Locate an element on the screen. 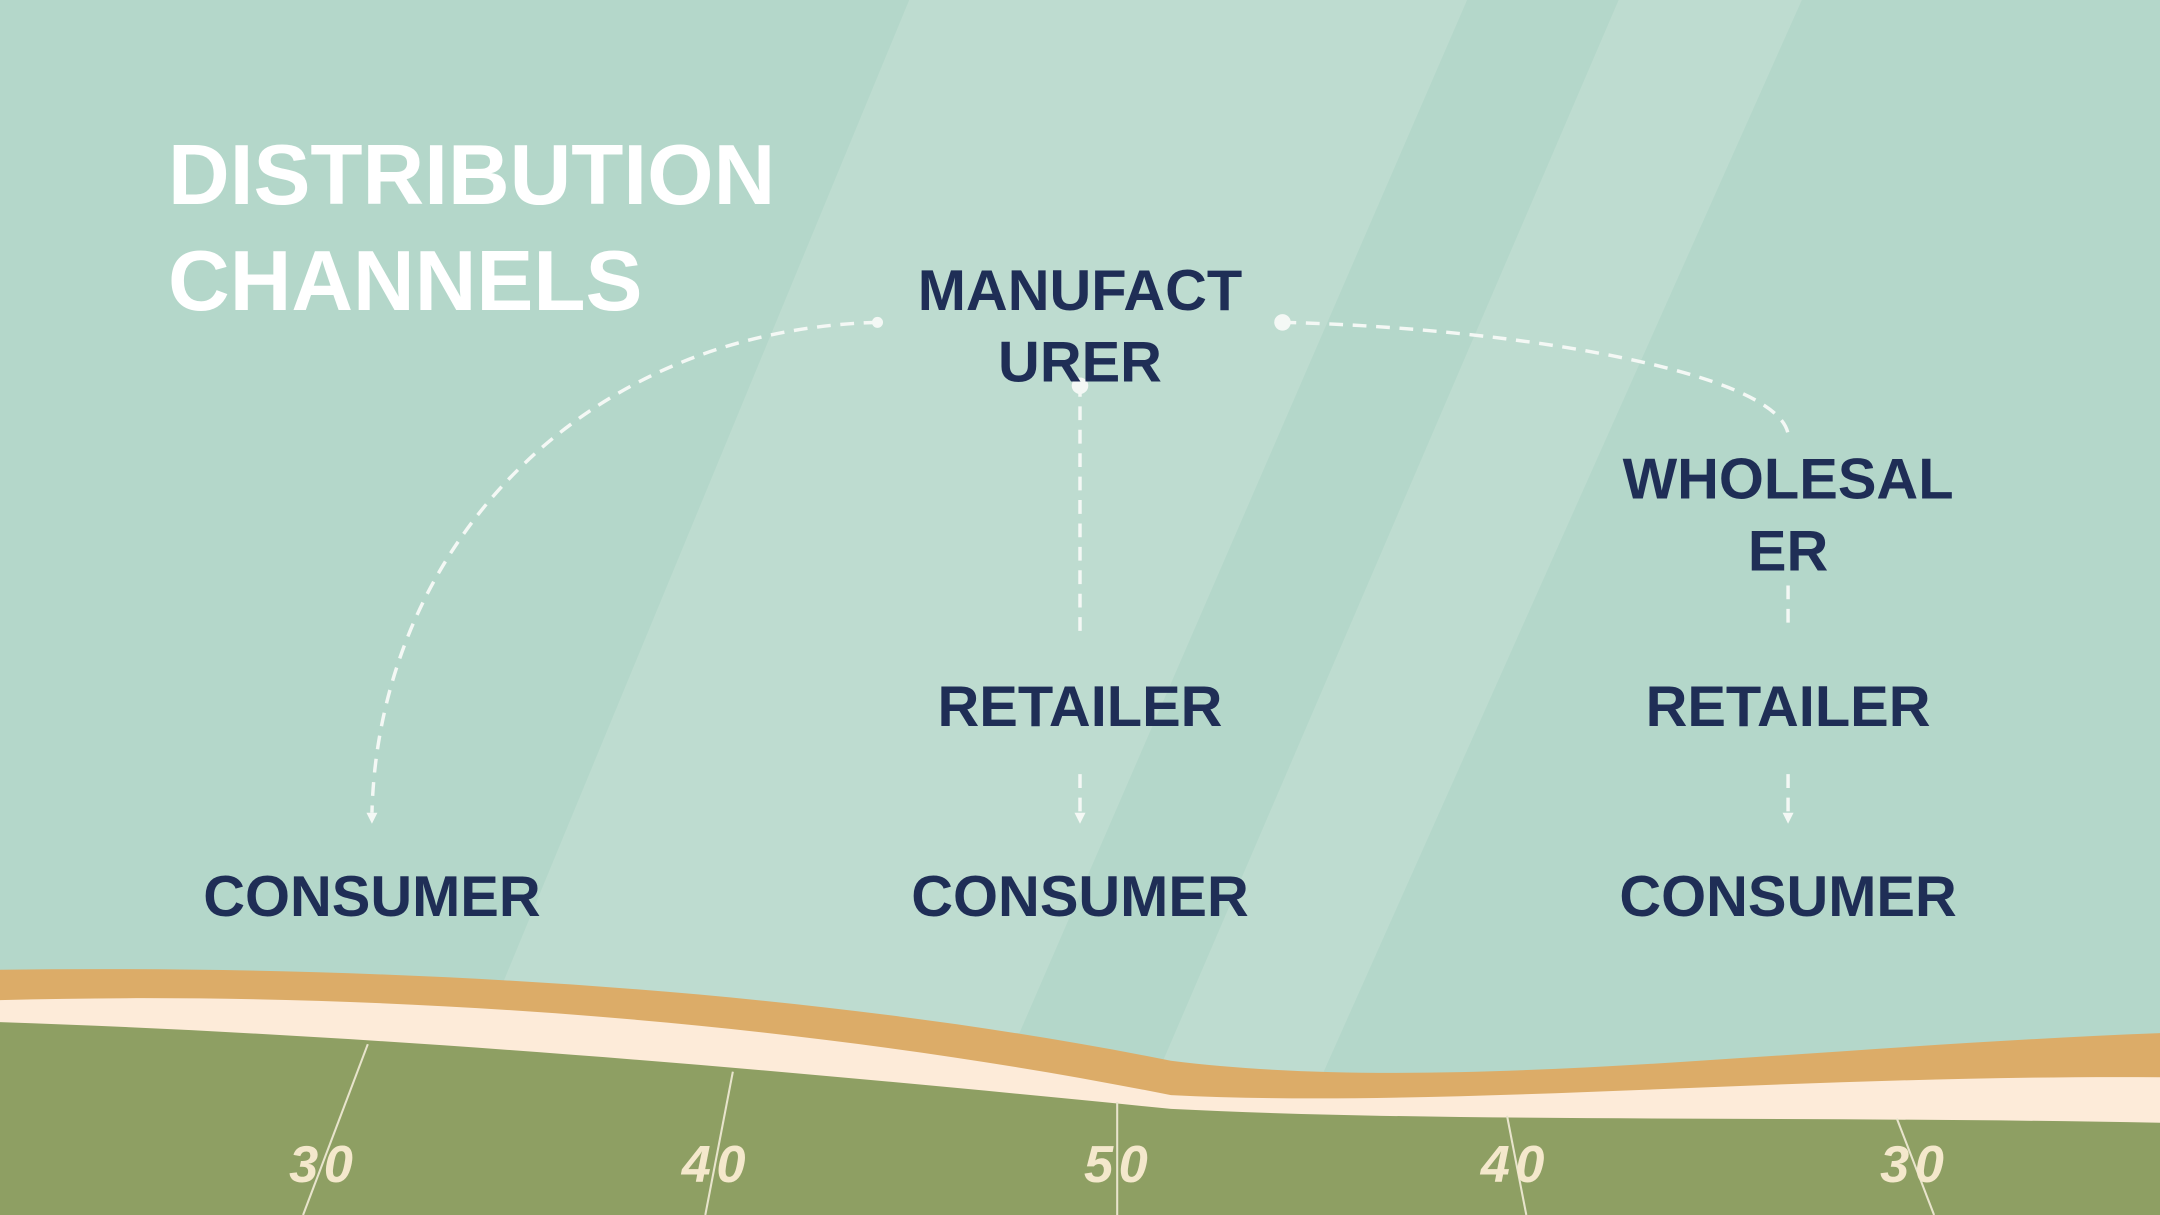  title-line: DISTRIBUTION is located at coordinates (471, 175).